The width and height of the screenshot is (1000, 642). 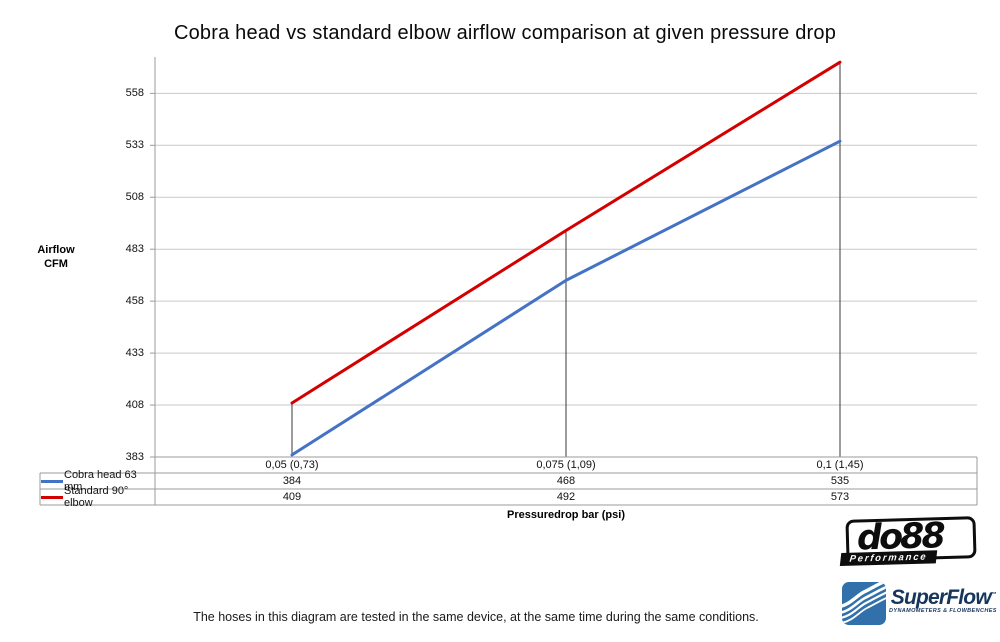 What do you see at coordinates (908, 541) in the screenshot?
I see `do88-logo: do88 Performance` at bounding box center [908, 541].